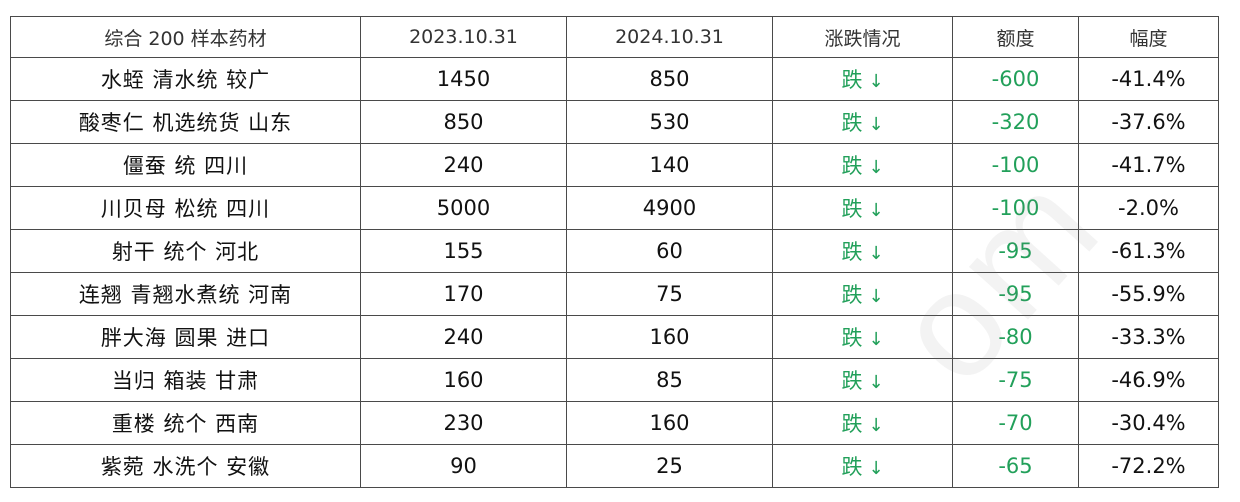 This screenshot has width=1240, height=502. I want to click on price-2023-text: 160, so click(463, 380).